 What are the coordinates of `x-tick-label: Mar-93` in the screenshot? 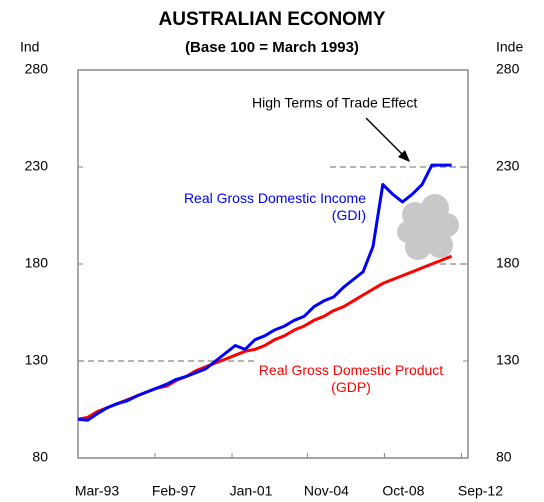 It's located at (97, 491).